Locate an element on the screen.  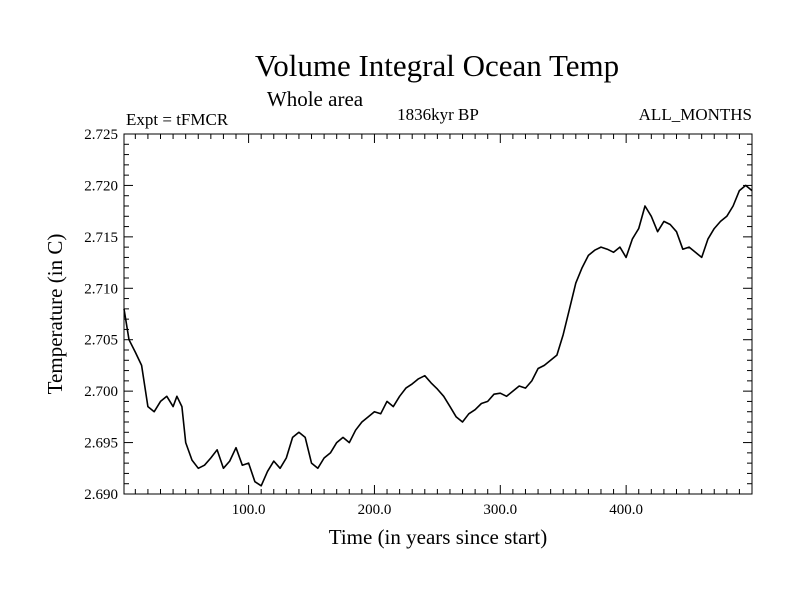
x-tick-label: 300.0 is located at coordinates (500, 510).